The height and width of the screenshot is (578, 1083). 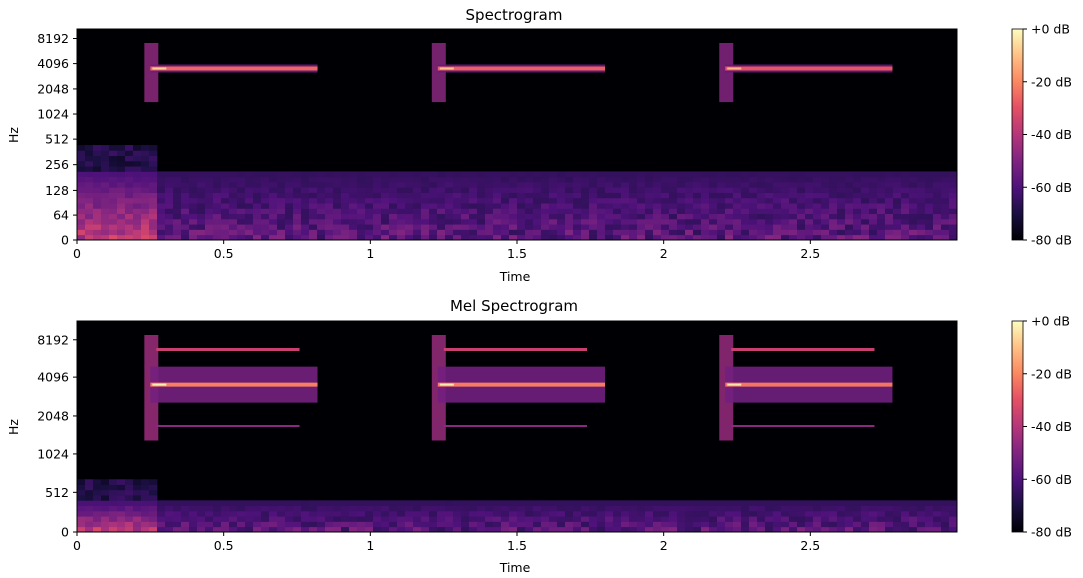 I want to click on spectrogram-colorbar-ticks: +0 dB-20 dB-40 dB-60 dB-80 dB, so click(x=1047, y=135).